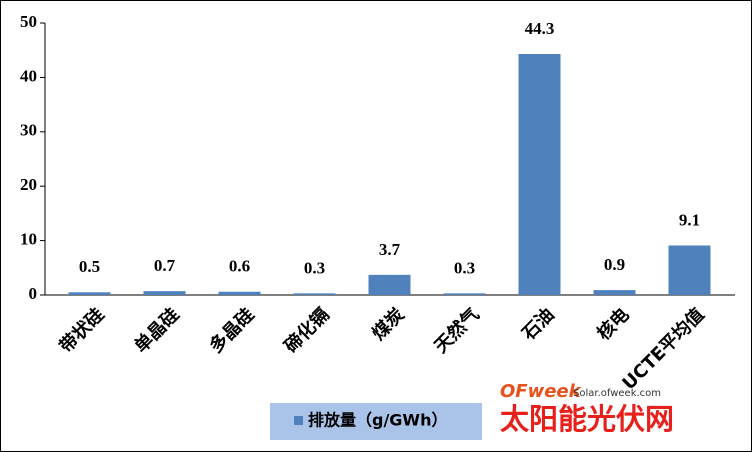  What do you see at coordinates (28, 184) in the screenshot?
I see `y-tick-label: 20` at bounding box center [28, 184].